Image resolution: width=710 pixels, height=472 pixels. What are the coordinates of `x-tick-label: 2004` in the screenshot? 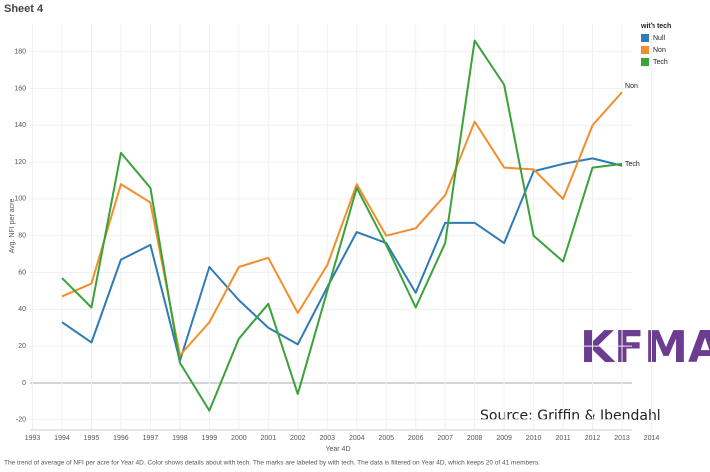 It's located at (357, 438).